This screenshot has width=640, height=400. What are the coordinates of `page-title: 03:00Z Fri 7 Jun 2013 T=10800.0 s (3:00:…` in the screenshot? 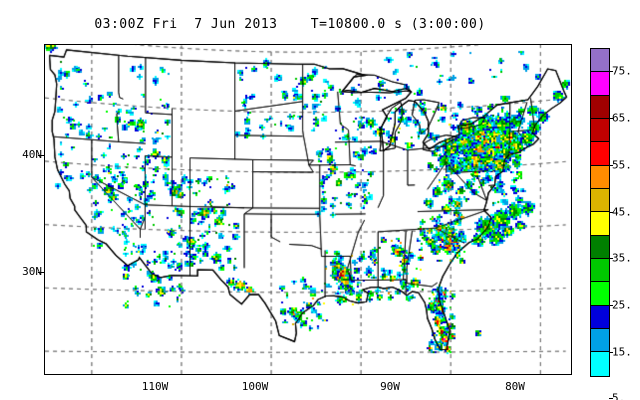 It's located at (290, 24).